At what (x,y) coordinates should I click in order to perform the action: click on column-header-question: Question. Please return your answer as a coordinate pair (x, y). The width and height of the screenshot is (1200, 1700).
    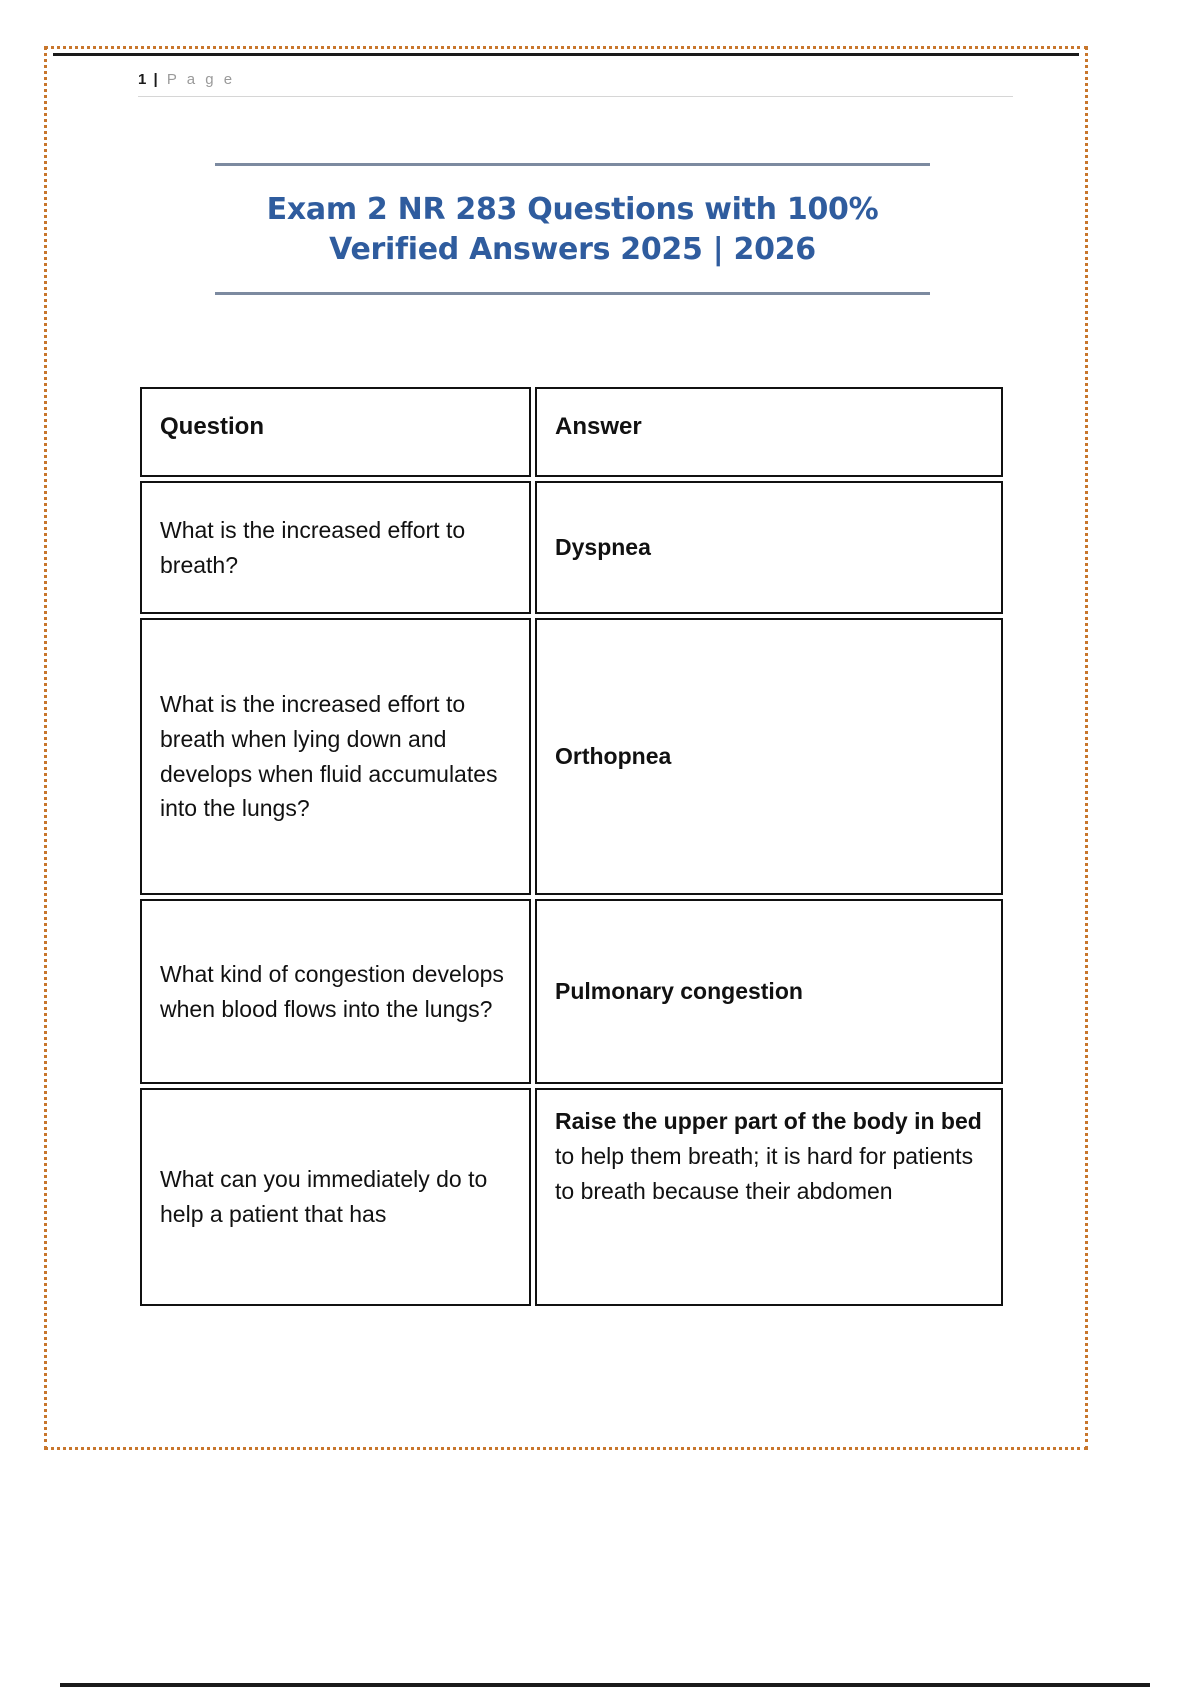
    Looking at the image, I should click on (335, 432).